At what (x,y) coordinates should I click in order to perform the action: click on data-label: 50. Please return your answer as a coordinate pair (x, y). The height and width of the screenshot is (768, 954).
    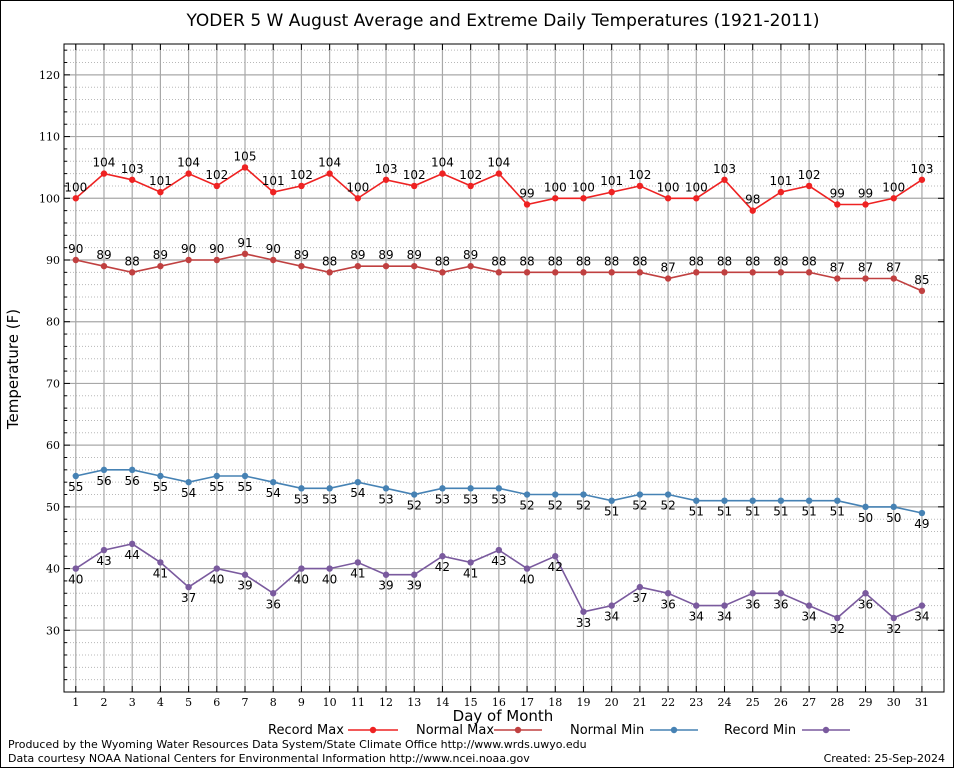
    Looking at the image, I should click on (865, 518).